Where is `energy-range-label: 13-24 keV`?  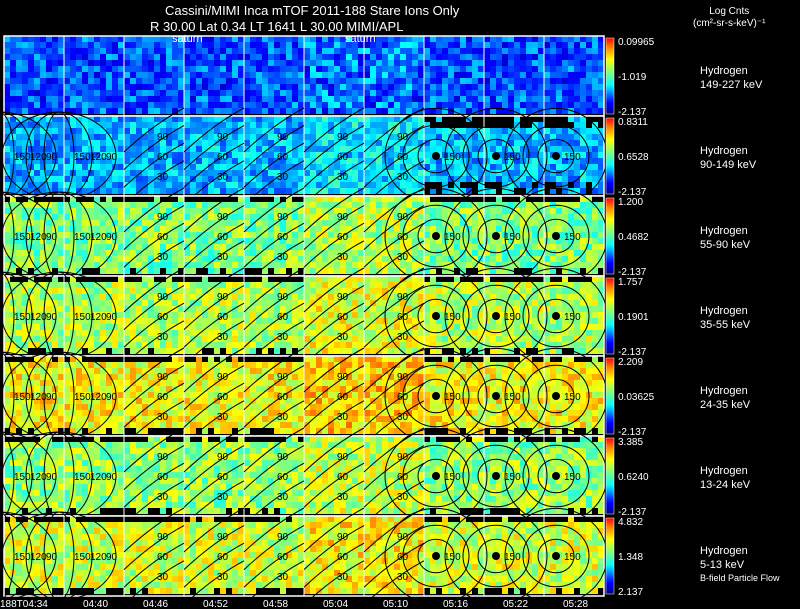 energy-range-label: 13-24 keV is located at coordinates (725, 485).